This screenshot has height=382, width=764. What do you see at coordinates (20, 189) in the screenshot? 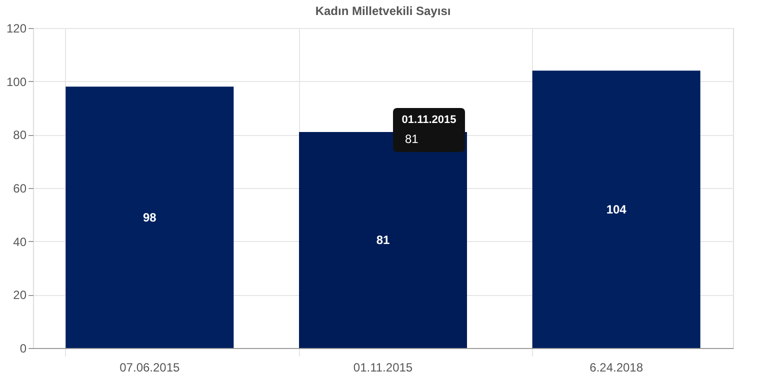
I see `y-tick-label: 60` at bounding box center [20, 189].